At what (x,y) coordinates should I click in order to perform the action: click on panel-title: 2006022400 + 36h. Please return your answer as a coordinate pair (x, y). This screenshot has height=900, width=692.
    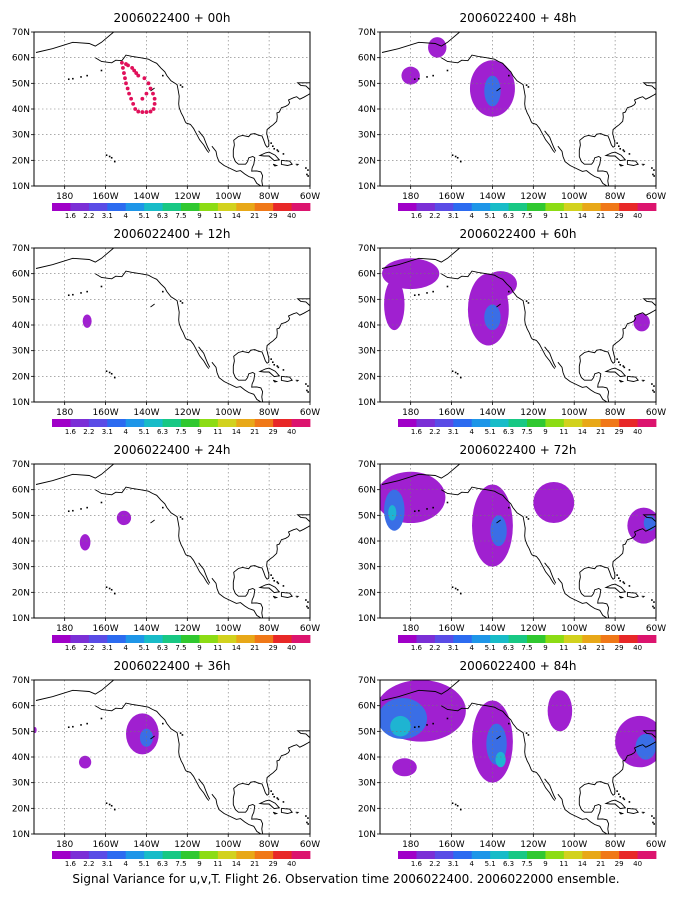
    Looking at the image, I should click on (172, 666).